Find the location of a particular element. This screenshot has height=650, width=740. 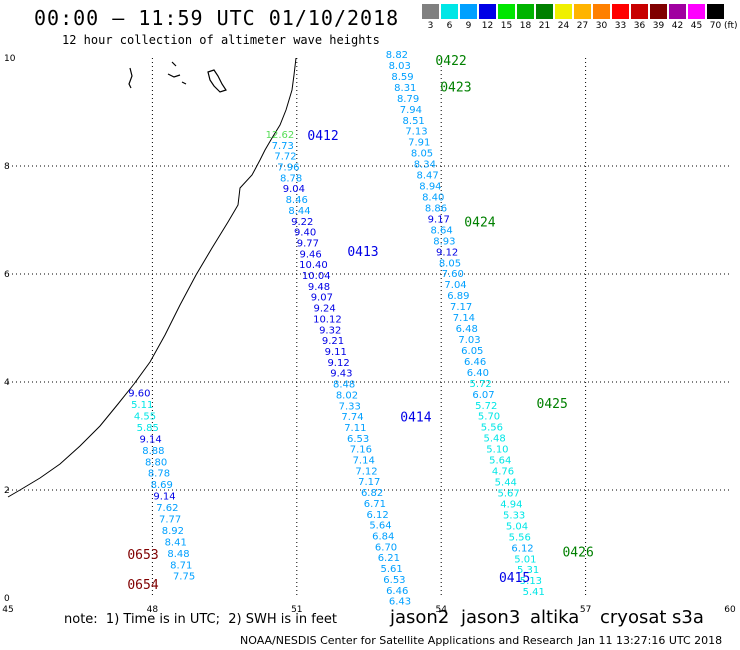

wave-height-value: 9.40 is located at coordinates (305, 233).